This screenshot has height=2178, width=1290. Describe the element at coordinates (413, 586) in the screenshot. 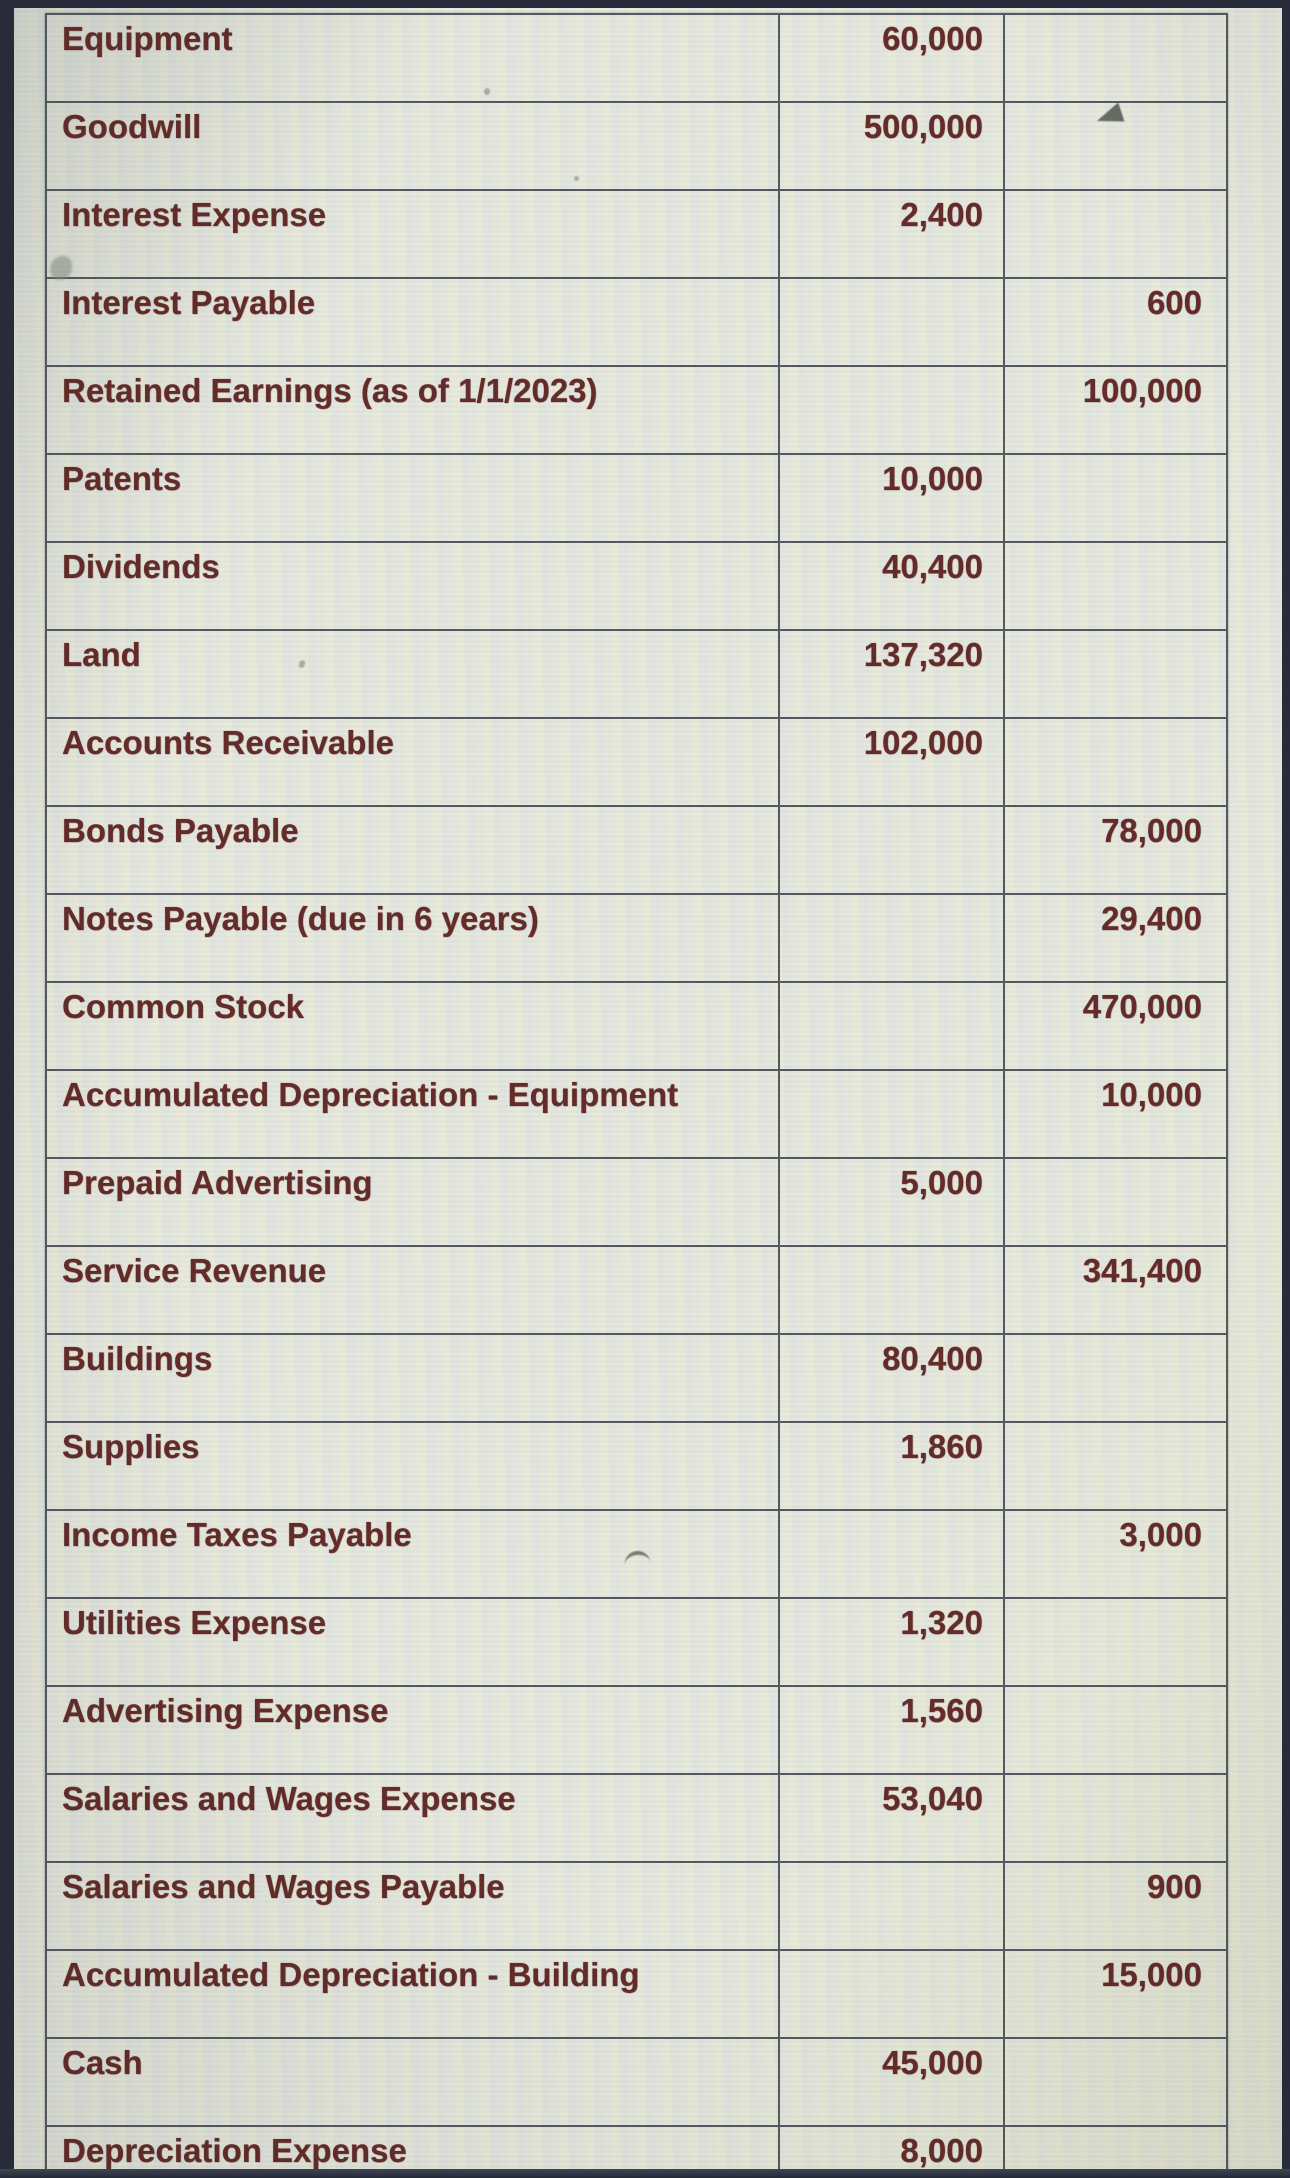

I see `account-name-cell: Dividends` at that location.